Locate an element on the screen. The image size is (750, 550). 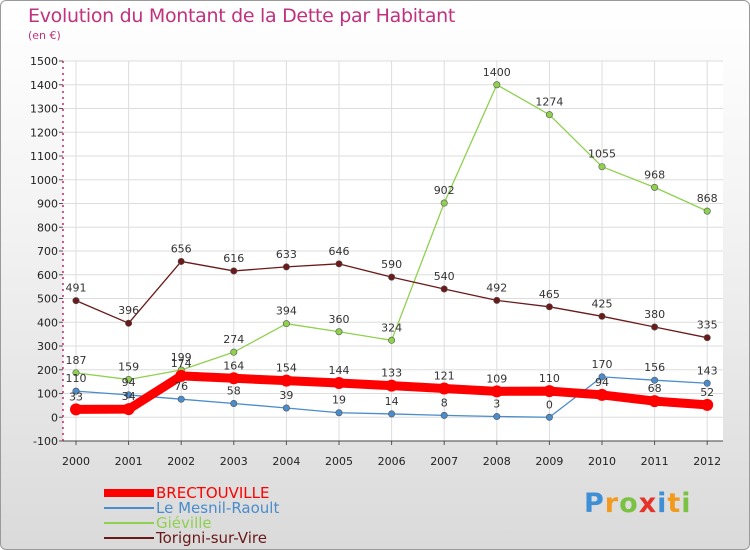
data-label: 156 is located at coordinates (654, 367).